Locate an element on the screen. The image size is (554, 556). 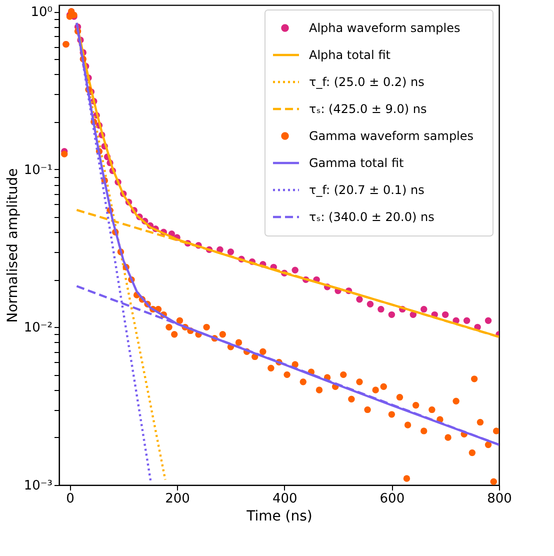
legend-label: τ_f: (25.0 ± 0.2) ns is located at coordinates (366, 82).